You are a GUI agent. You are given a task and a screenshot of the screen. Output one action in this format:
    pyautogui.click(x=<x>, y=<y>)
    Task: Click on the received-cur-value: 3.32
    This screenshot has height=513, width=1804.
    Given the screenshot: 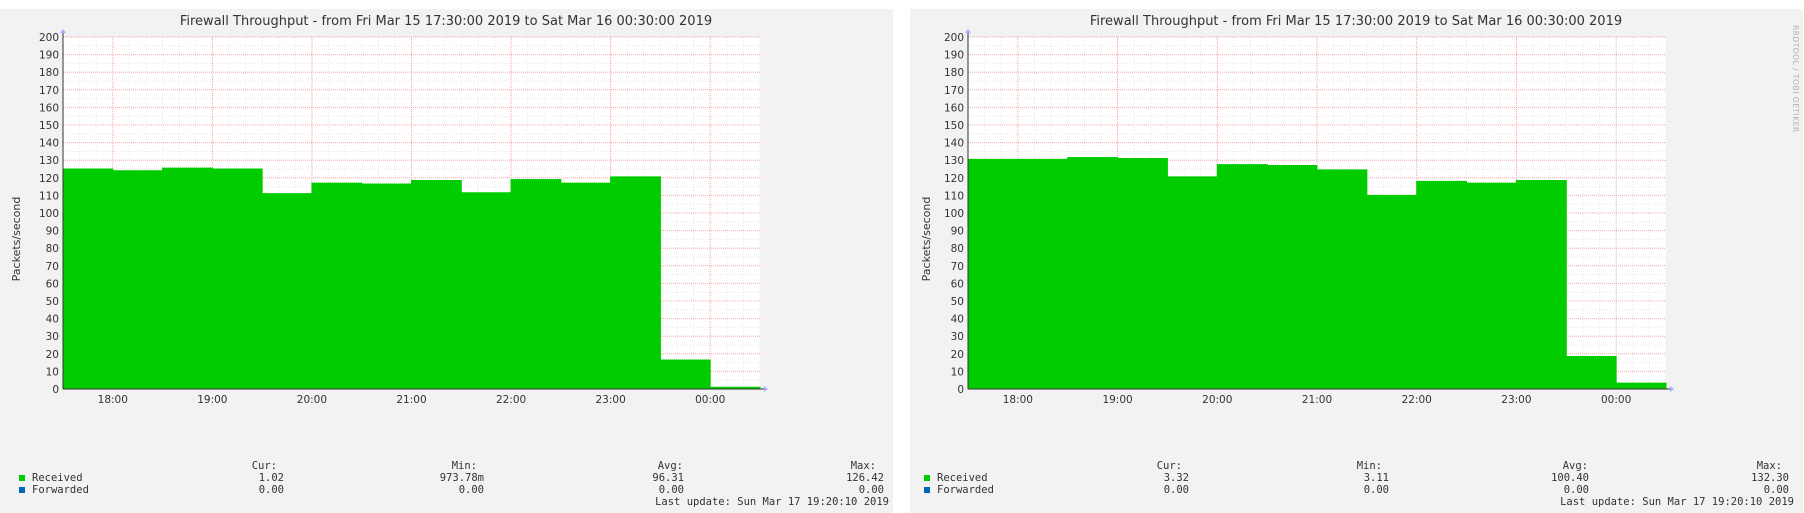 What is the action you would take?
    pyautogui.click(x=1176, y=478)
    